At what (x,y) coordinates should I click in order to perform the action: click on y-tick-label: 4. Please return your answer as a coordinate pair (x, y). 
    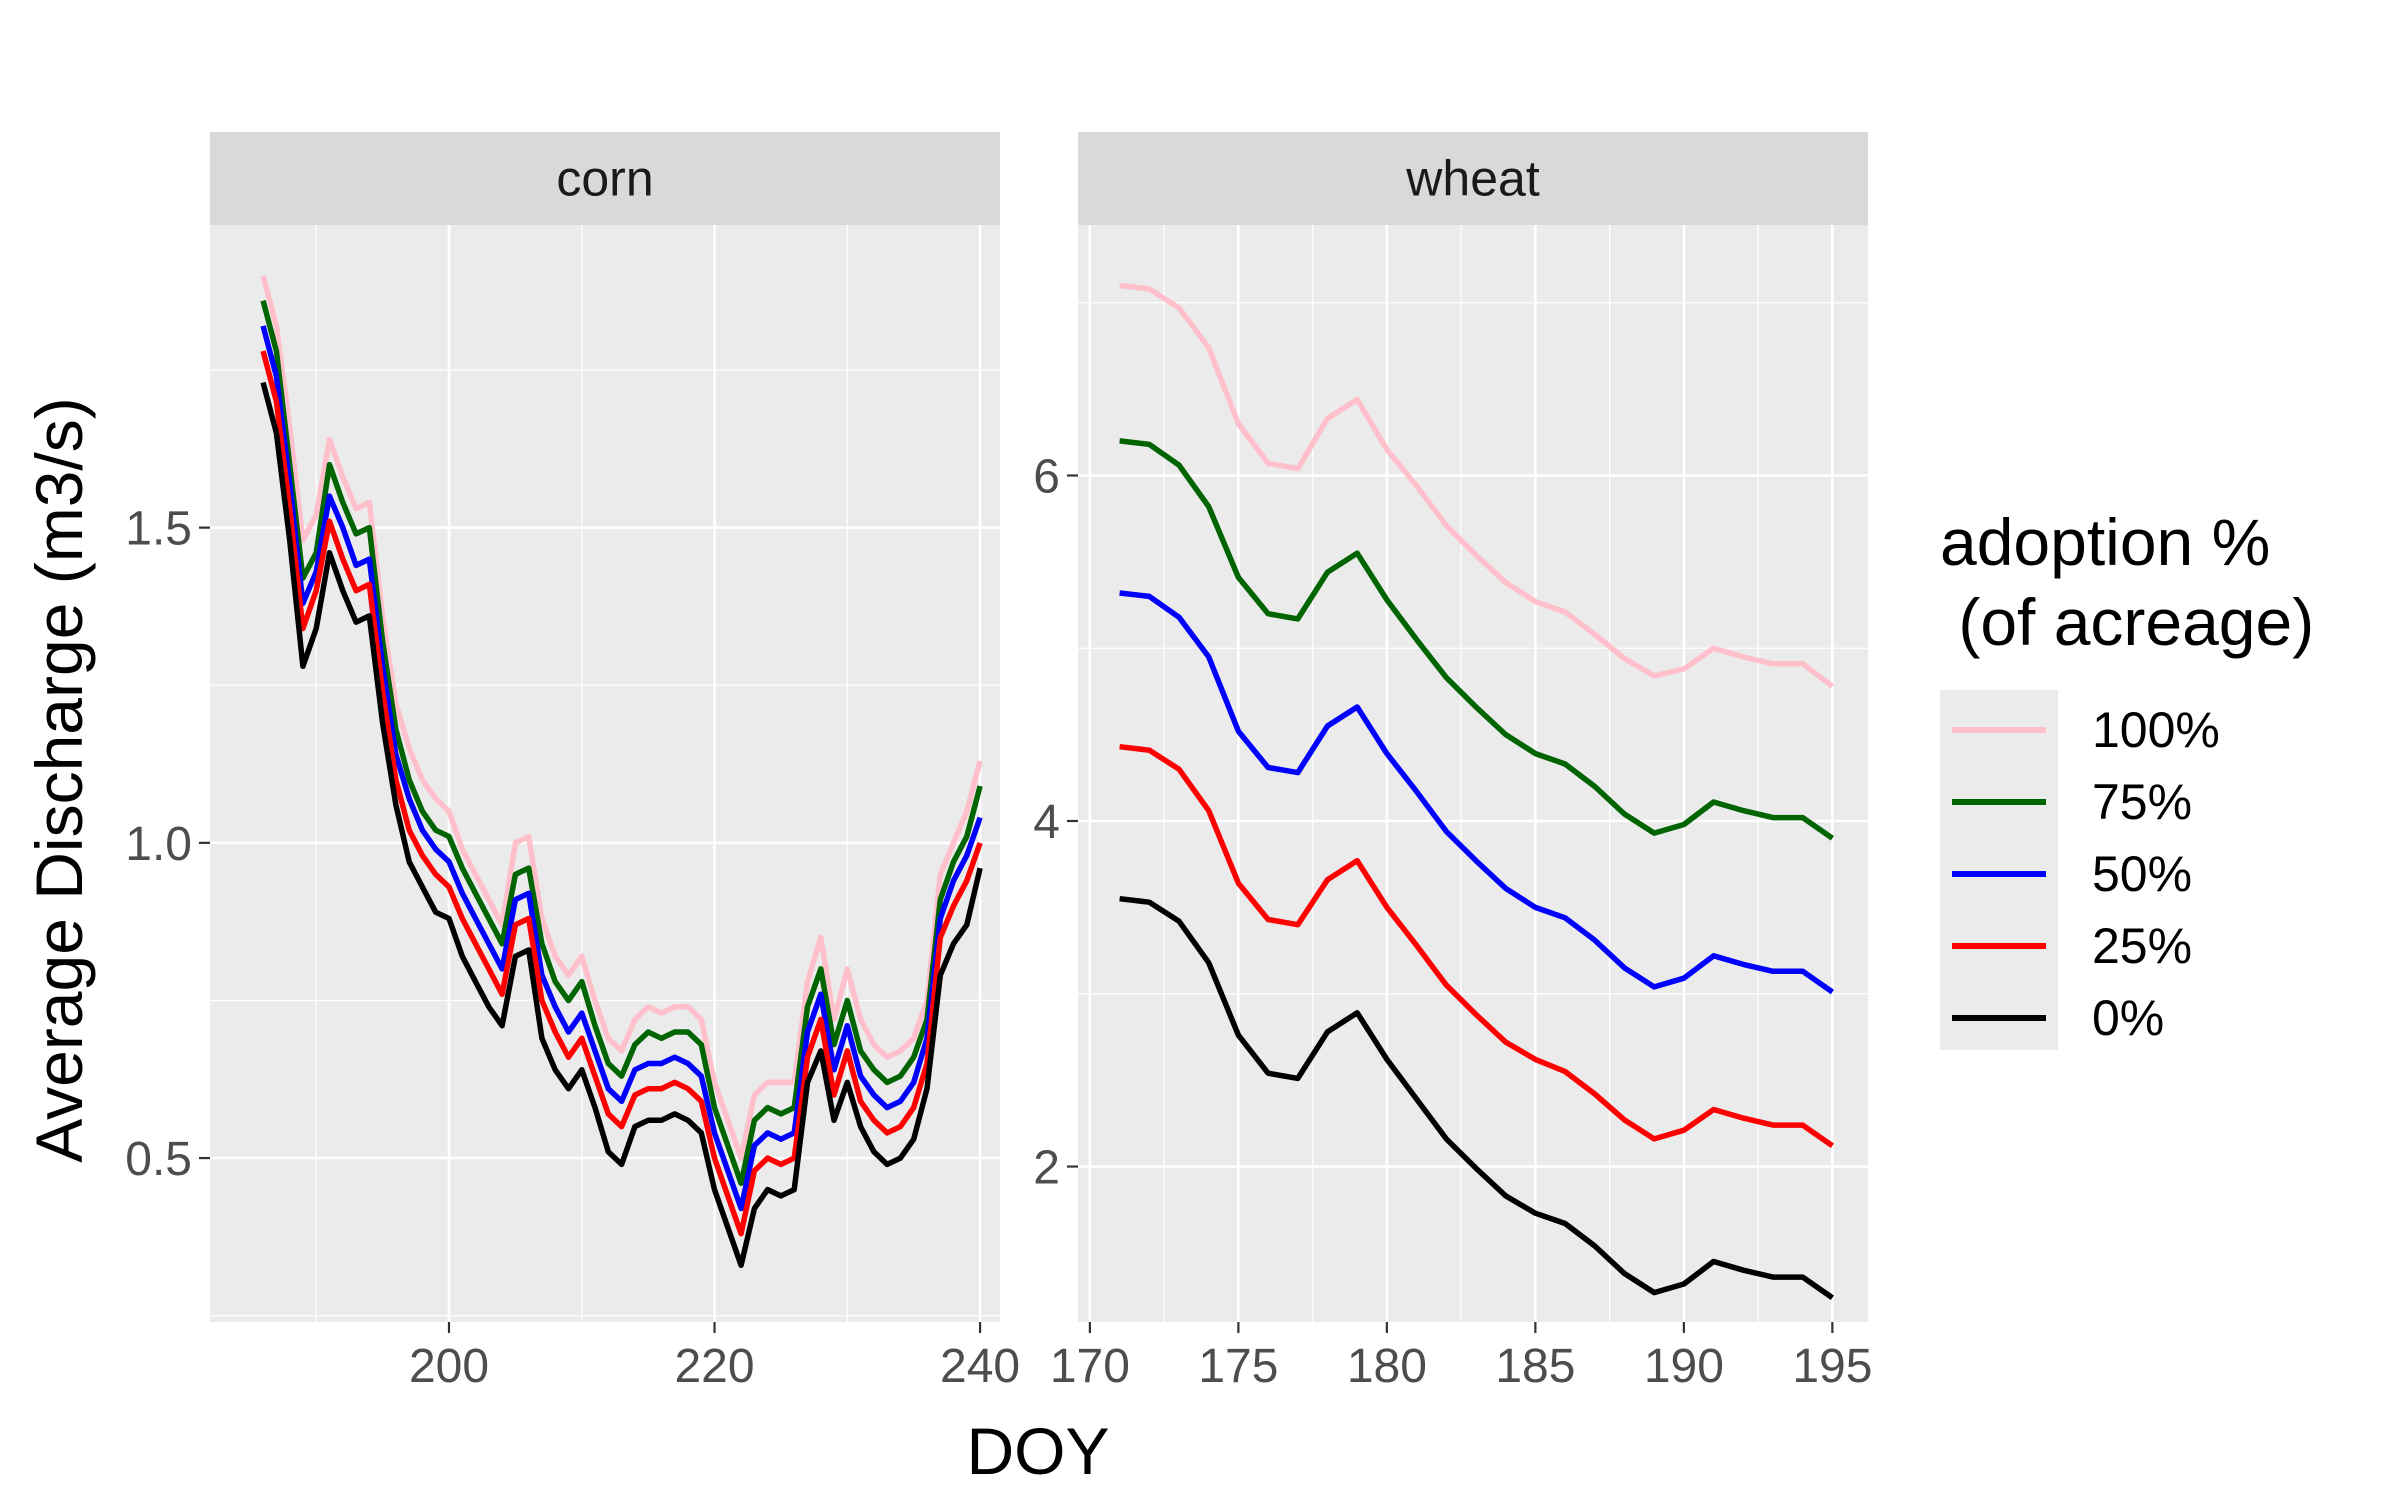
    Looking at the image, I should click on (1046, 822).